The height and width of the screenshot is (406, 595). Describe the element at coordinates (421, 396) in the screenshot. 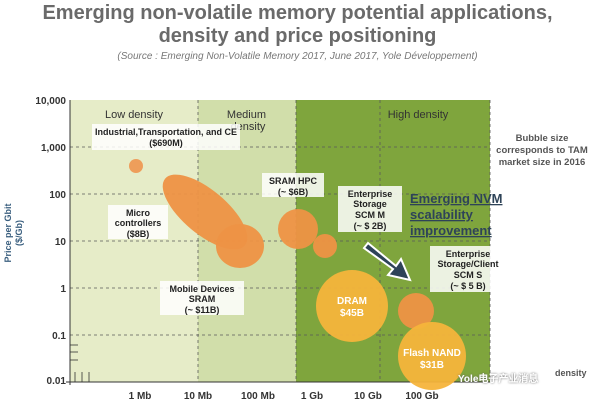

I see `x-tick-100gb: 100 Gb` at that location.